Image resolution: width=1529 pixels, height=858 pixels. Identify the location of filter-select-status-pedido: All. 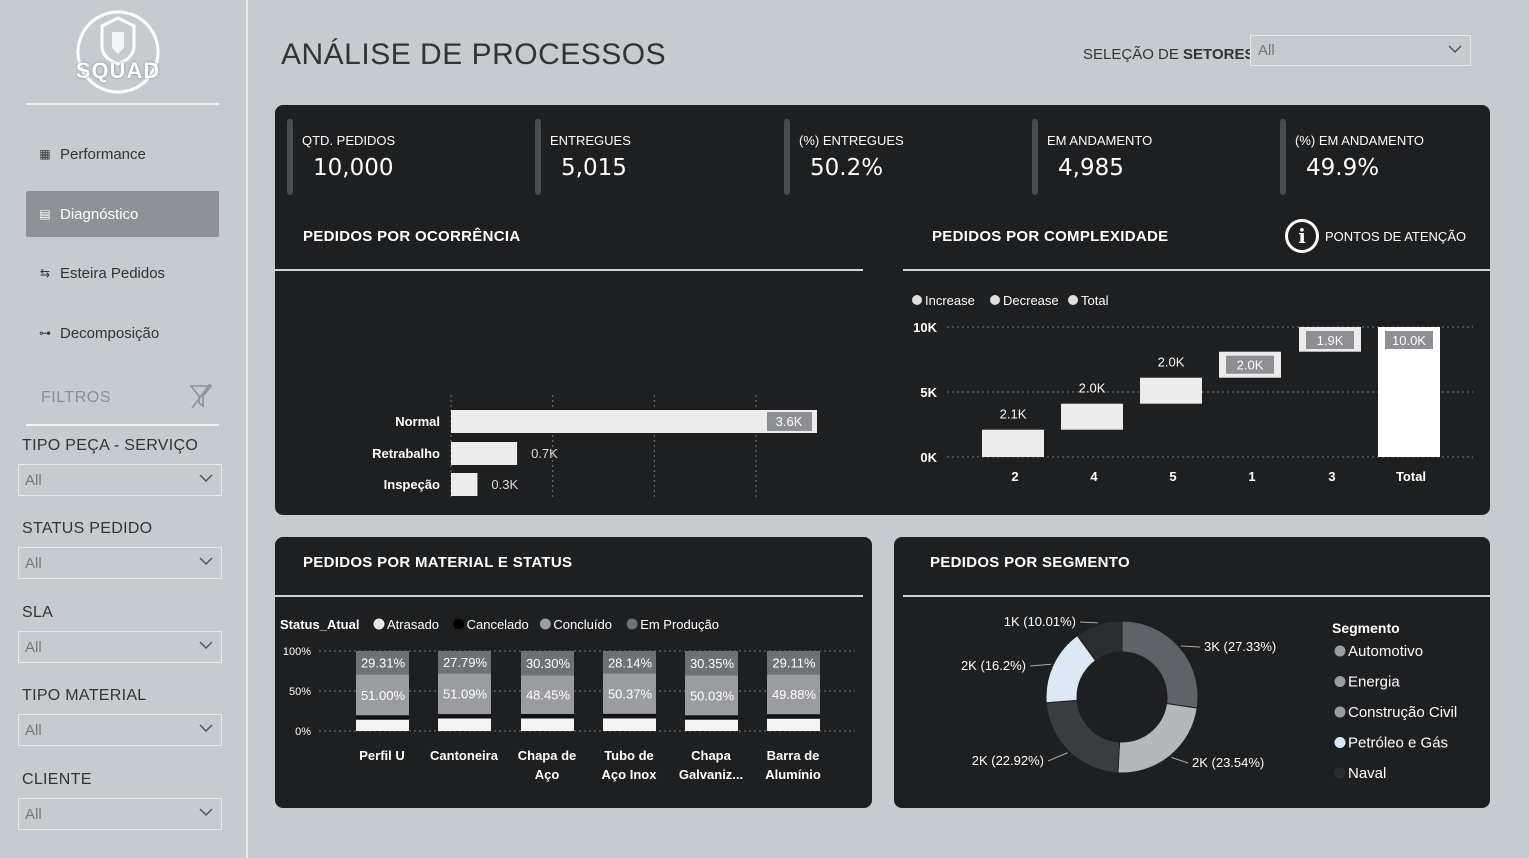
(120, 563).